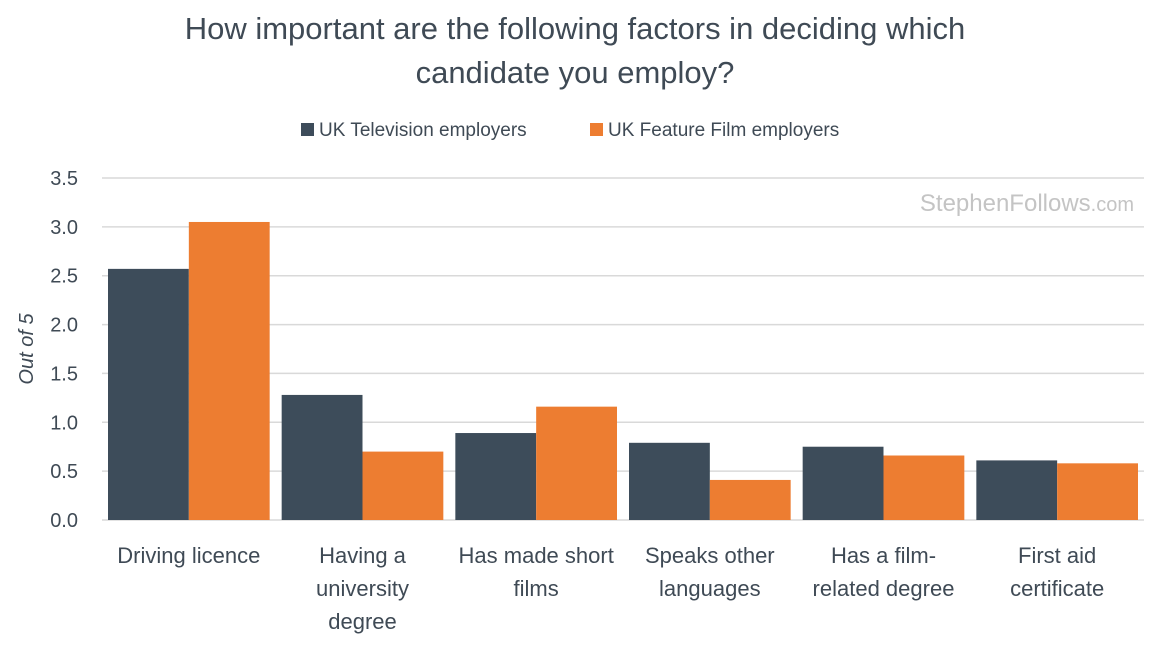  Describe the element at coordinates (64, 228) in the screenshot. I see `y-tick-label-6: 3.0` at that location.